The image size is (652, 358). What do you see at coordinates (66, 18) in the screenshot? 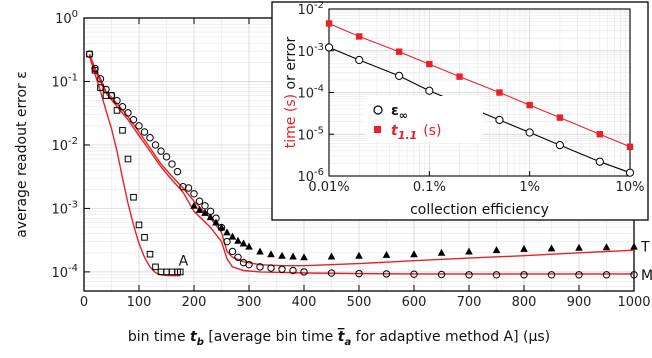
I see `y-tick-label: 10⁰` at bounding box center [66, 18].